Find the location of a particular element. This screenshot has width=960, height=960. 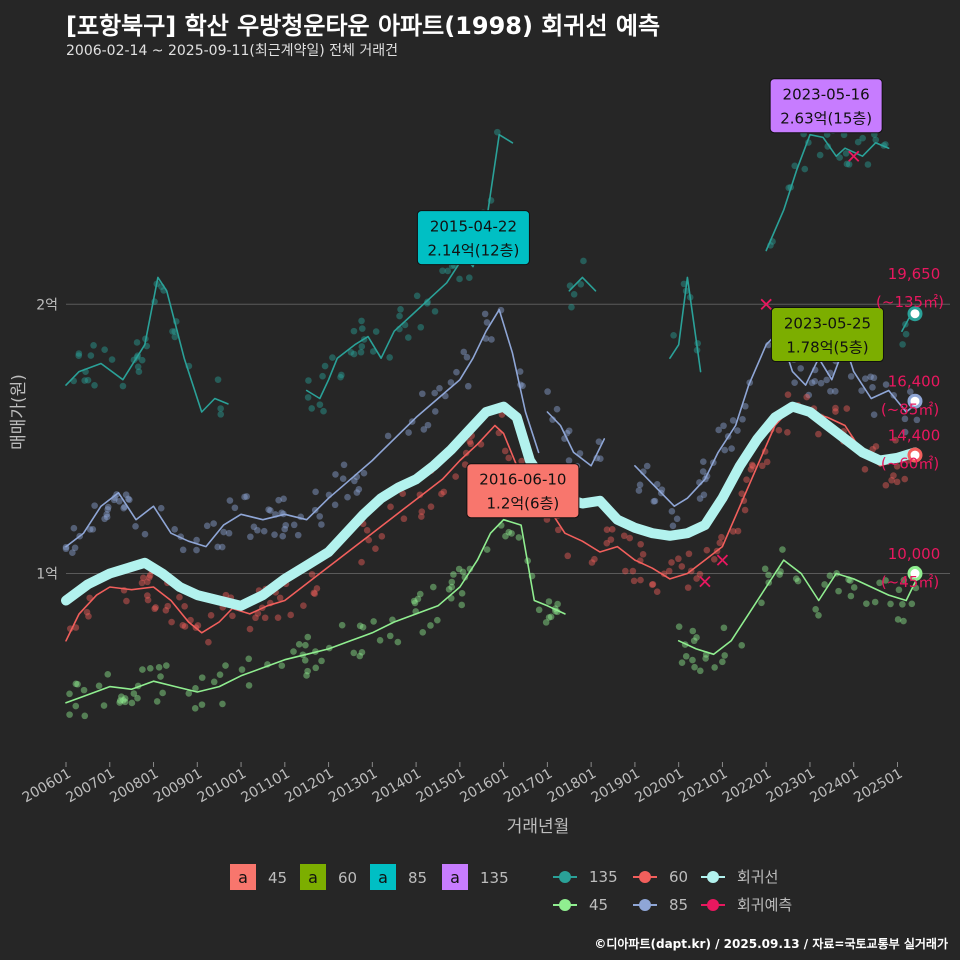

end-label-value-1: 16,400 is located at coordinates (914, 382).